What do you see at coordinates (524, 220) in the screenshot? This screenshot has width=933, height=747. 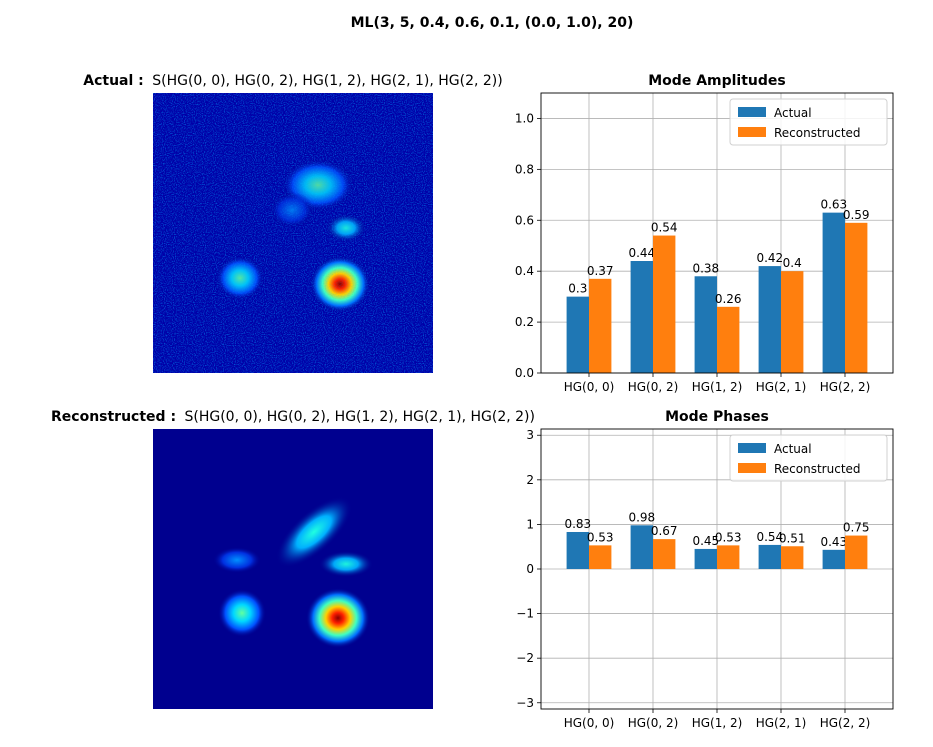 I see `y-tick-label: 0.6` at bounding box center [524, 220].